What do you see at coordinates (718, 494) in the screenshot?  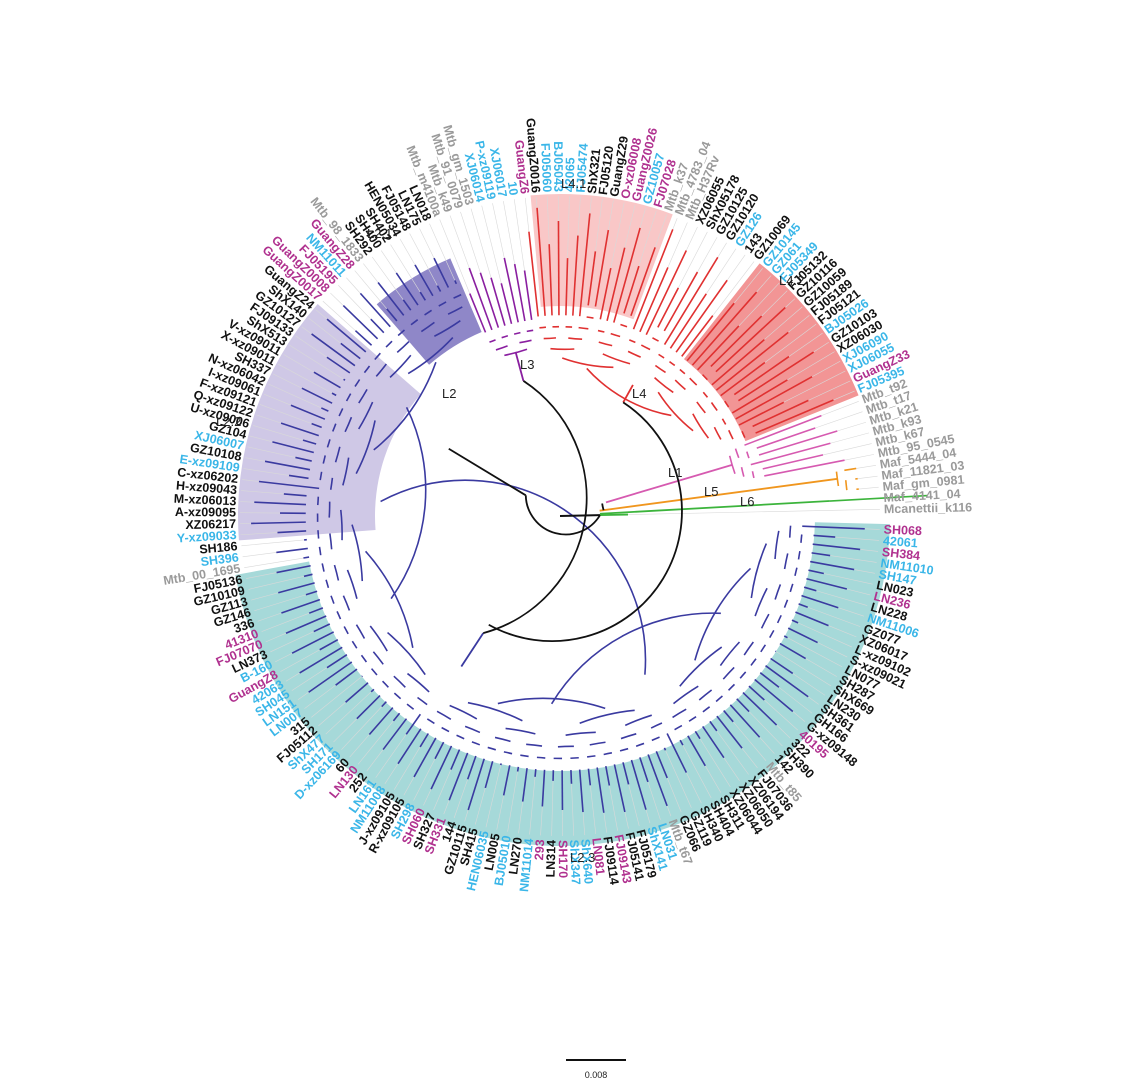 I see `lineage-stem` at bounding box center [718, 494].